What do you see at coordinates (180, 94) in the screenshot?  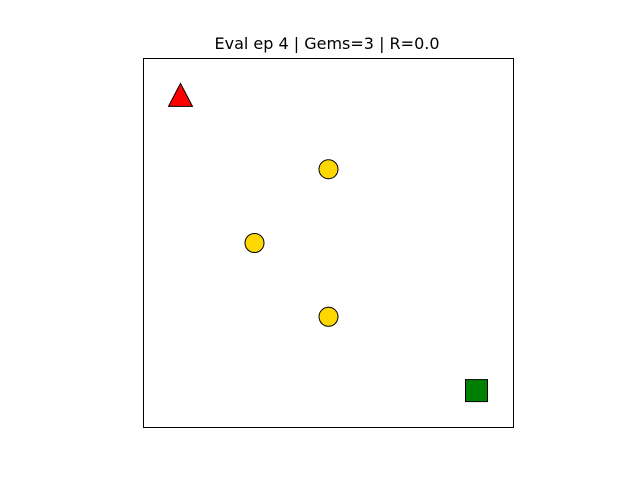 I see `agent-triangle` at bounding box center [180, 94].